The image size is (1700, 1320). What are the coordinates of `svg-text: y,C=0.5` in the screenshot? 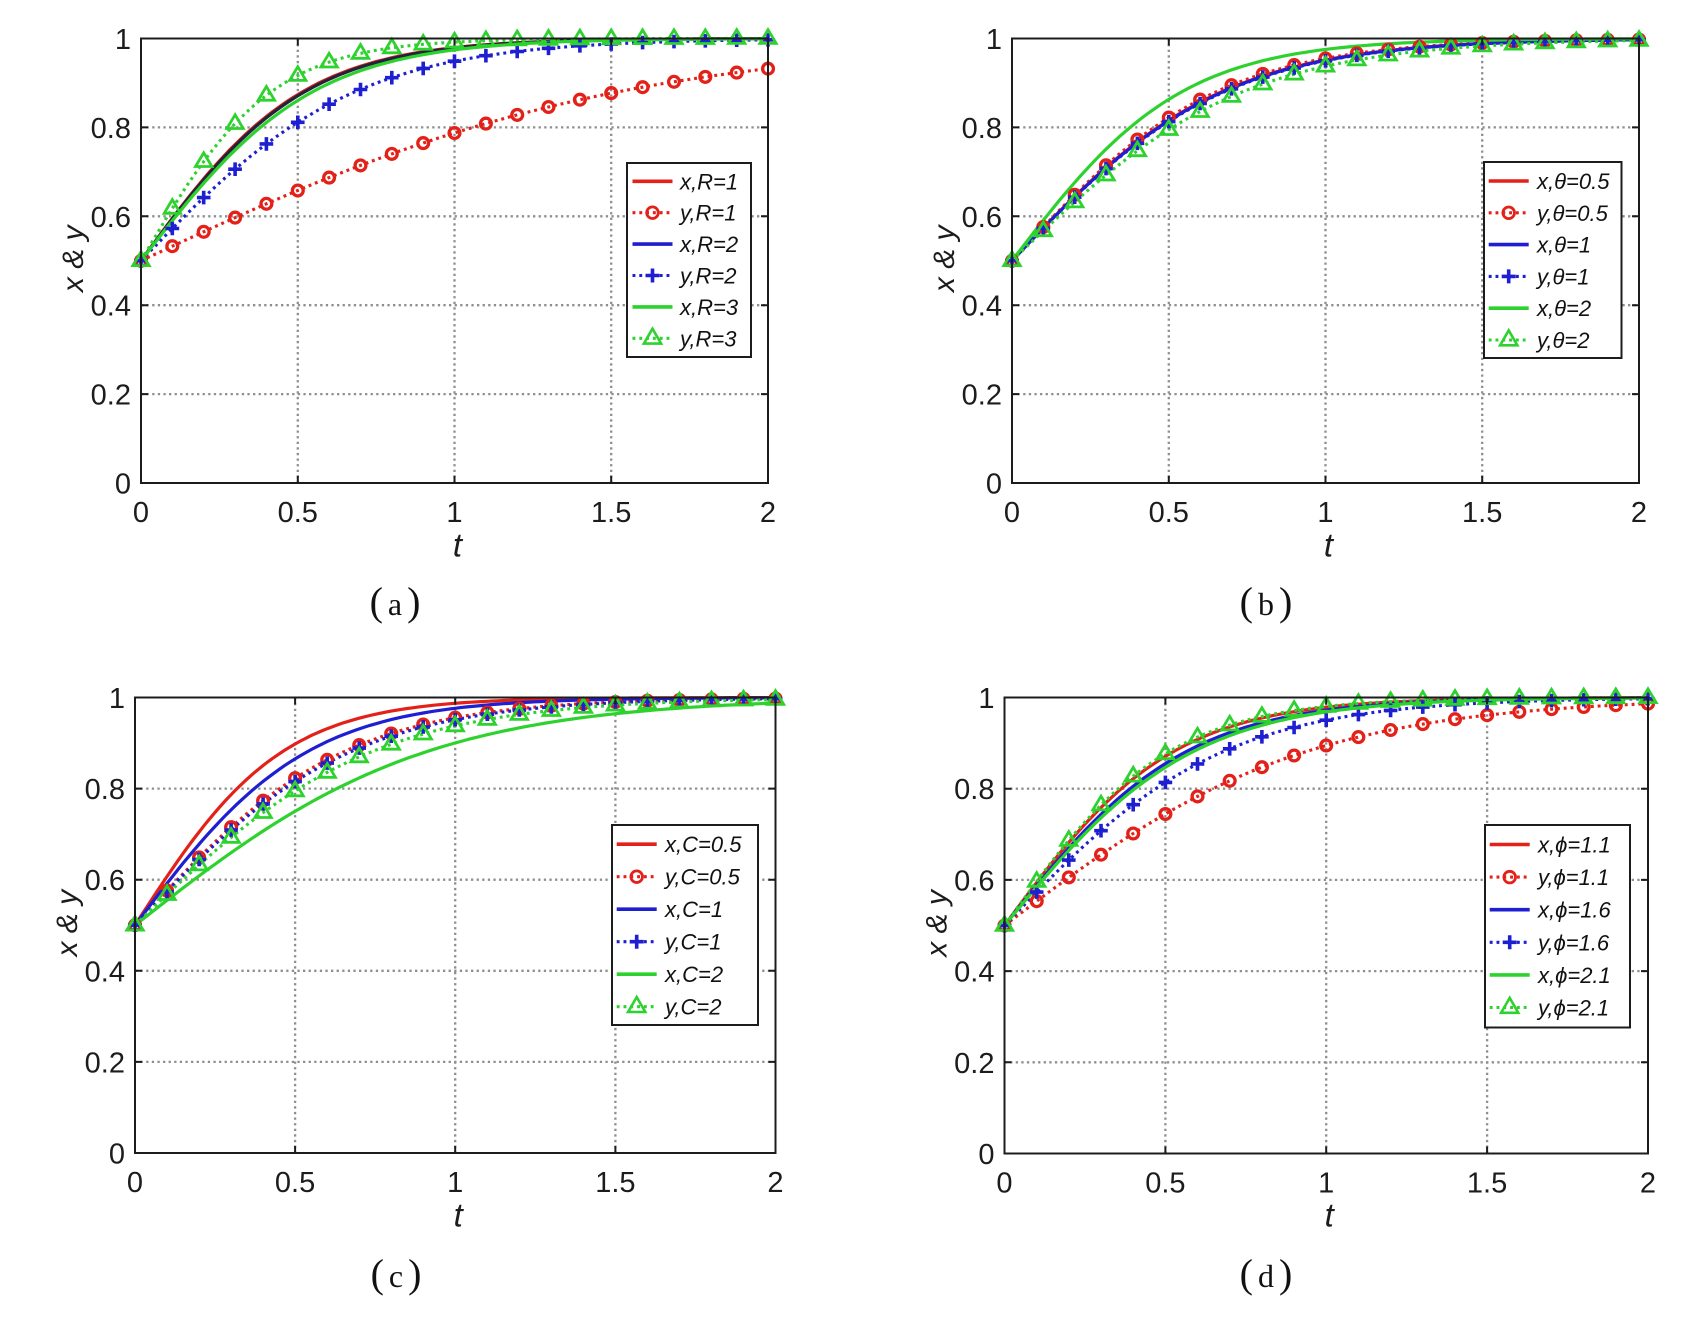 It's located at (702, 877).